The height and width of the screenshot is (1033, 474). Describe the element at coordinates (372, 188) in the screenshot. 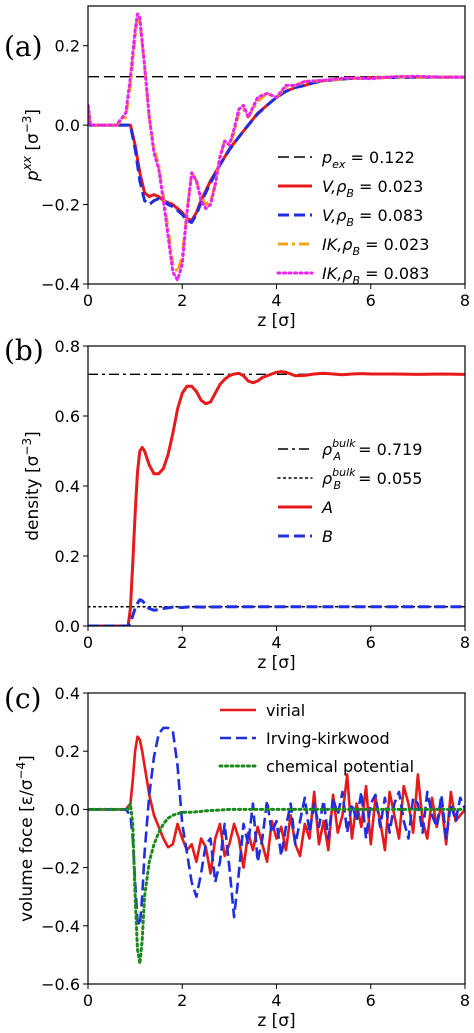

I see `legend-label: V,ρB = 0.023` at that location.